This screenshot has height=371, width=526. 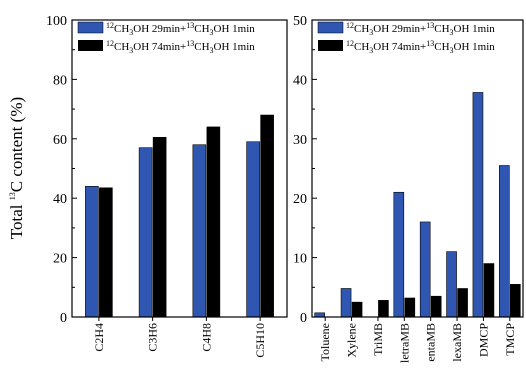 What do you see at coordinates (300, 199) in the screenshot?
I see `y-tick-label-right: 20` at bounding box center [300, 199].